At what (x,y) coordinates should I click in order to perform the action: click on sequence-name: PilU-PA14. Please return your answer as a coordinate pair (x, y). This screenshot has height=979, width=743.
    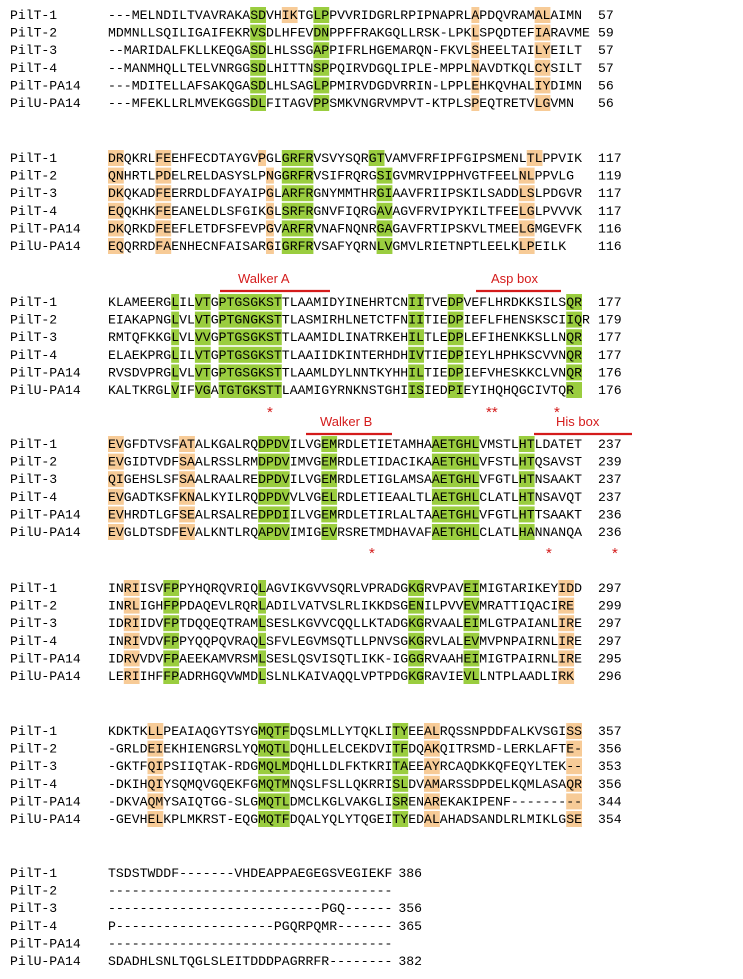
    Looking at the image, I should click on (45, 246).